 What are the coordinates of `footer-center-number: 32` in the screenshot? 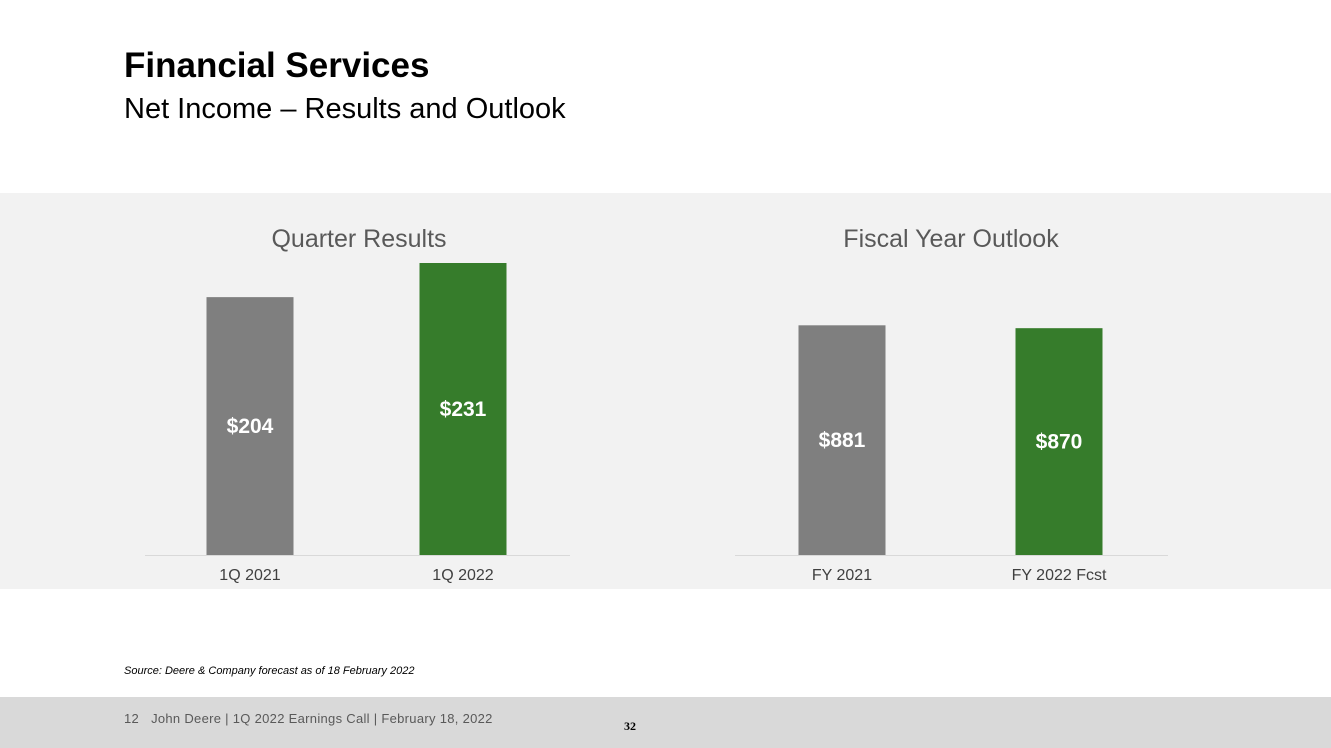 It's located at (630, 726).